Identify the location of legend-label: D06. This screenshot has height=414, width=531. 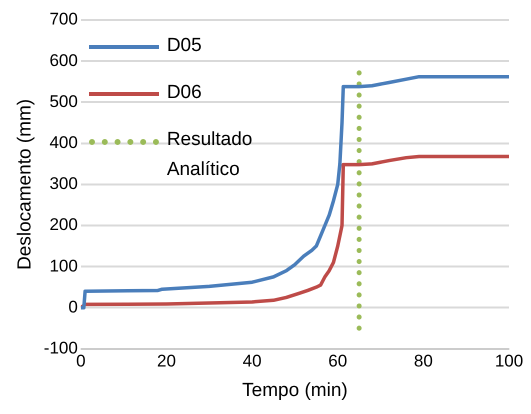
(184, 93).